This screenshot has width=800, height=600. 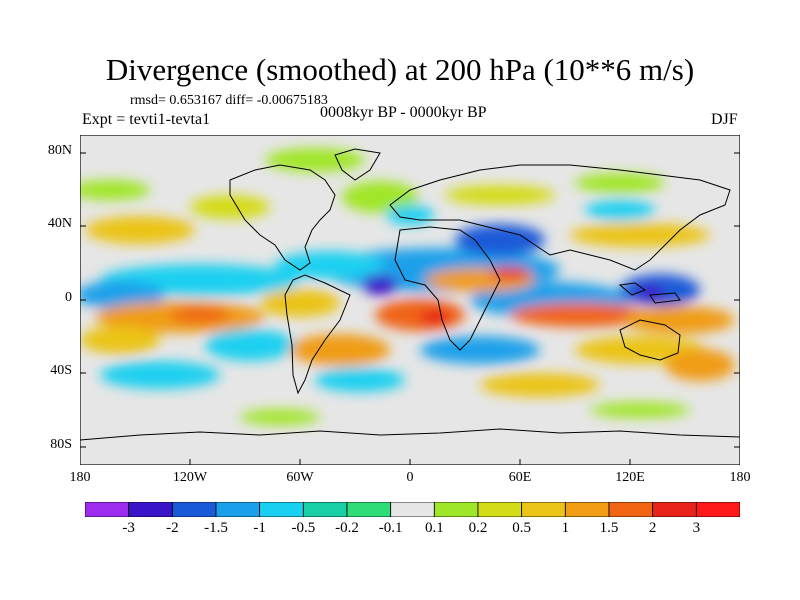 I want to click on season-label: DJF, so click(x=724, y=119).